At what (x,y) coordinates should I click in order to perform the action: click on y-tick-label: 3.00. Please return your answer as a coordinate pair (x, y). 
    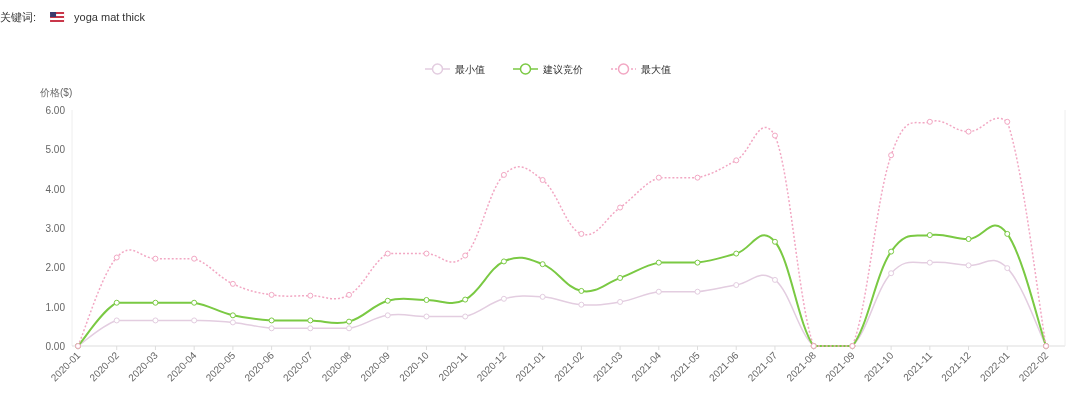
    Looking at the image, I should click on (55, 228).